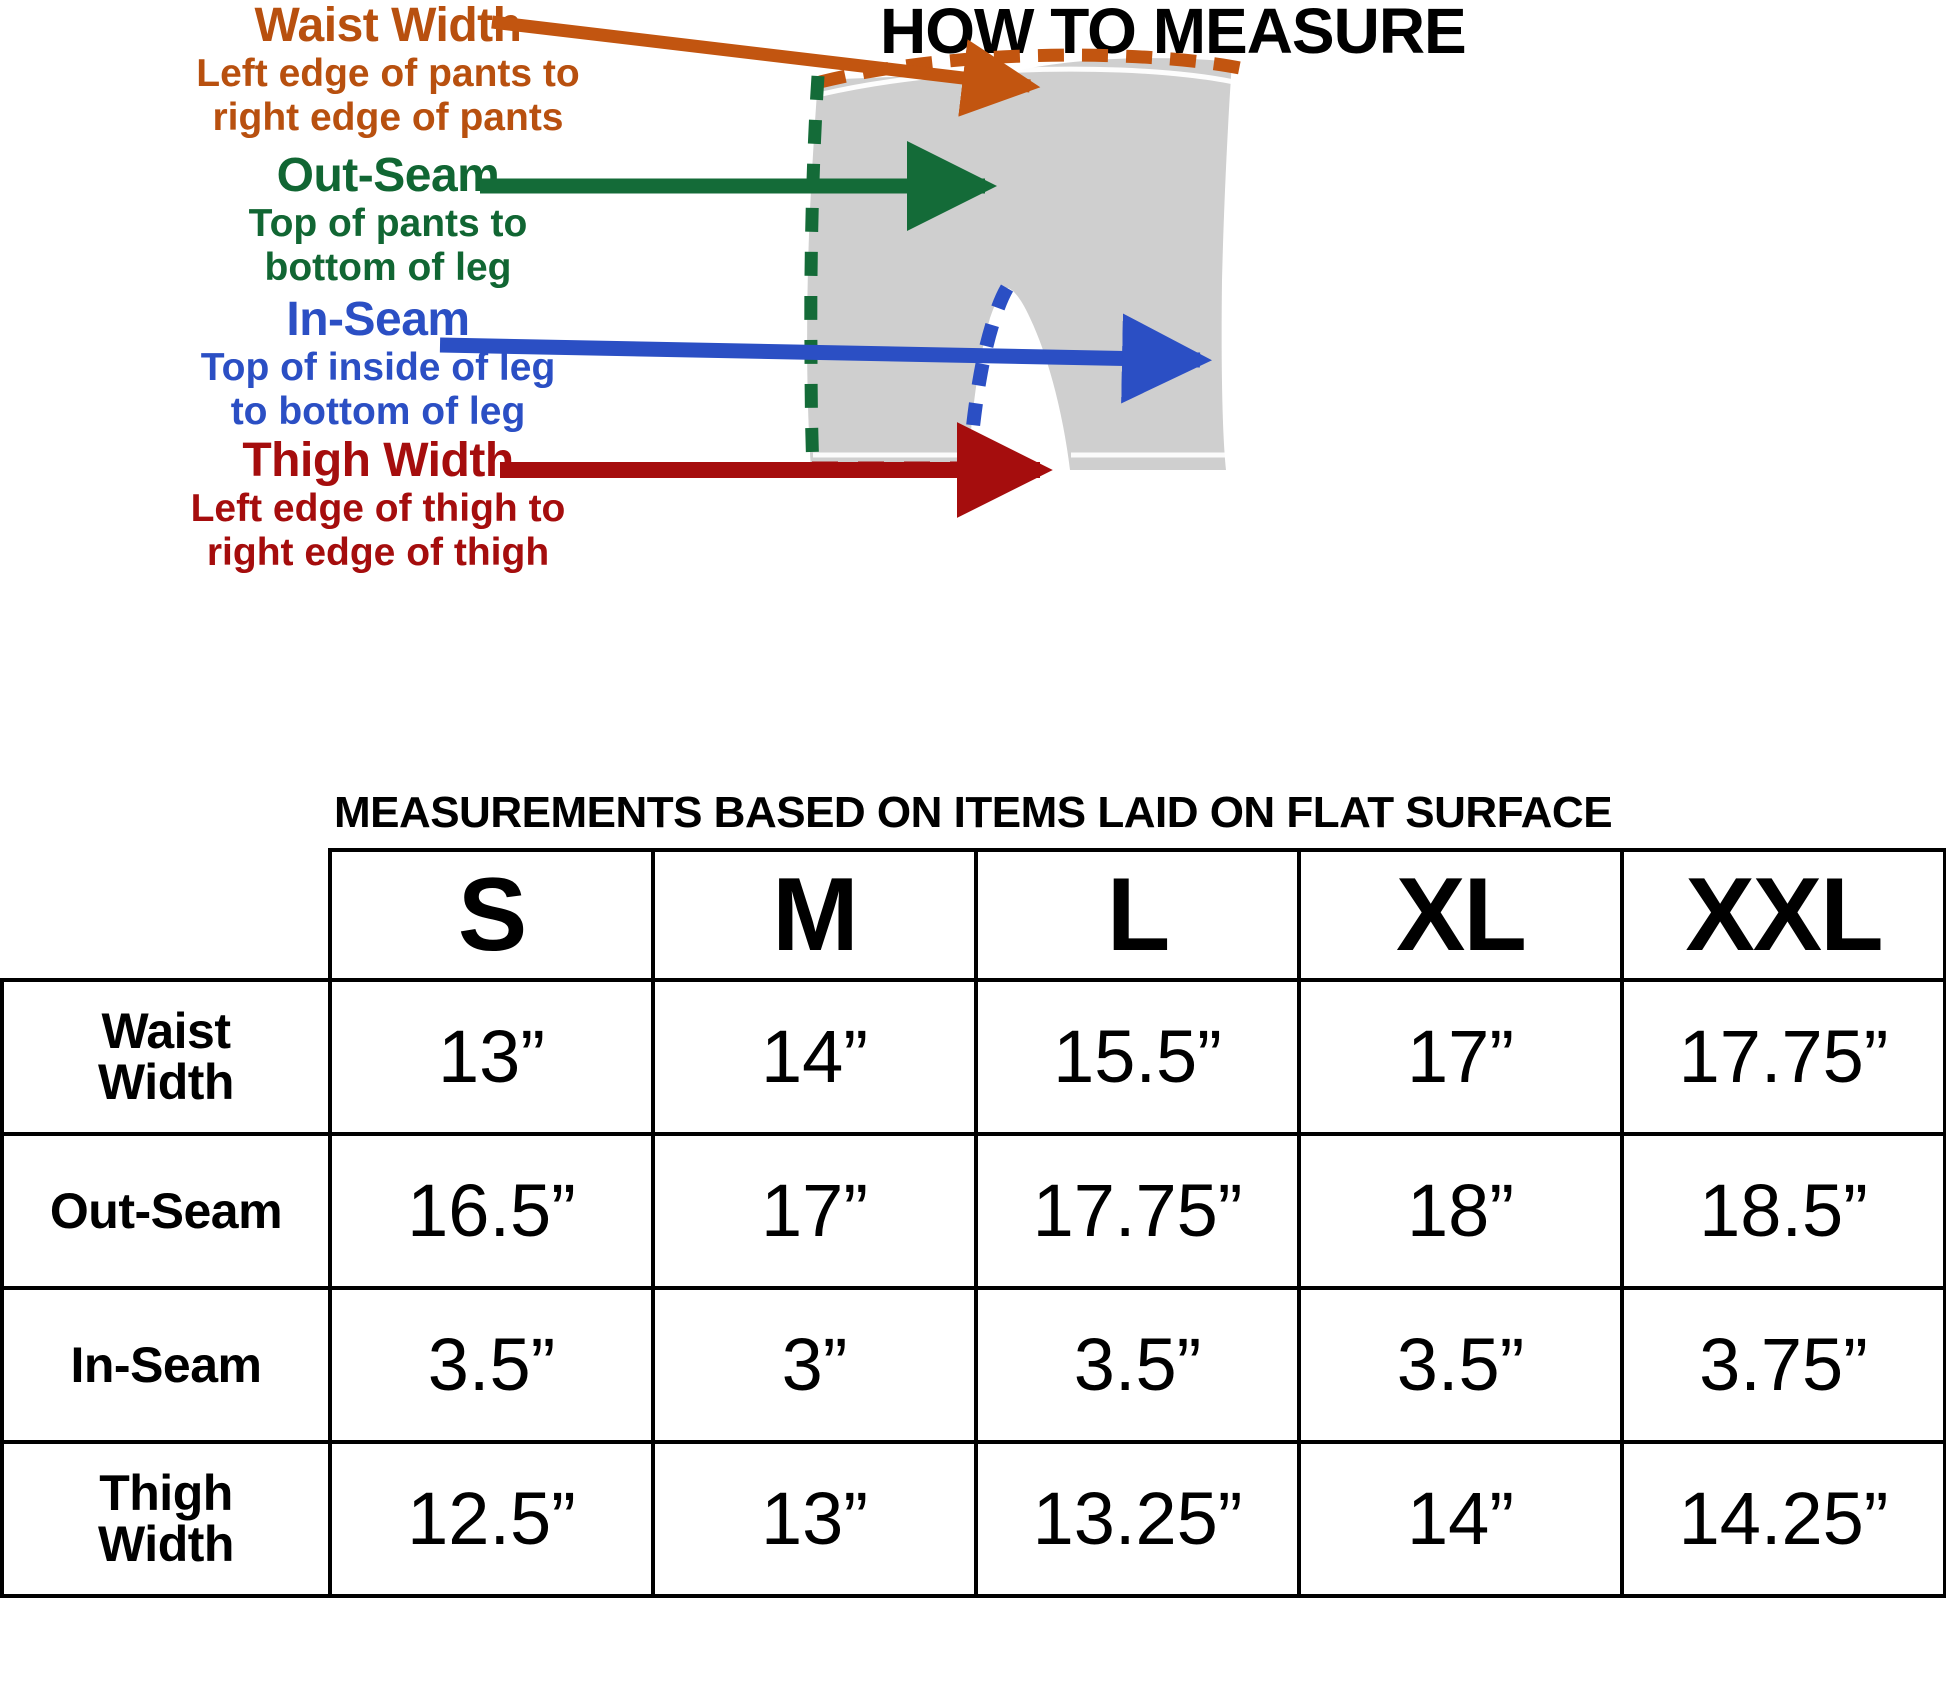  I want to click on legend-waist-width-desc-line1: Left edge of pants to, so click(388, 73).